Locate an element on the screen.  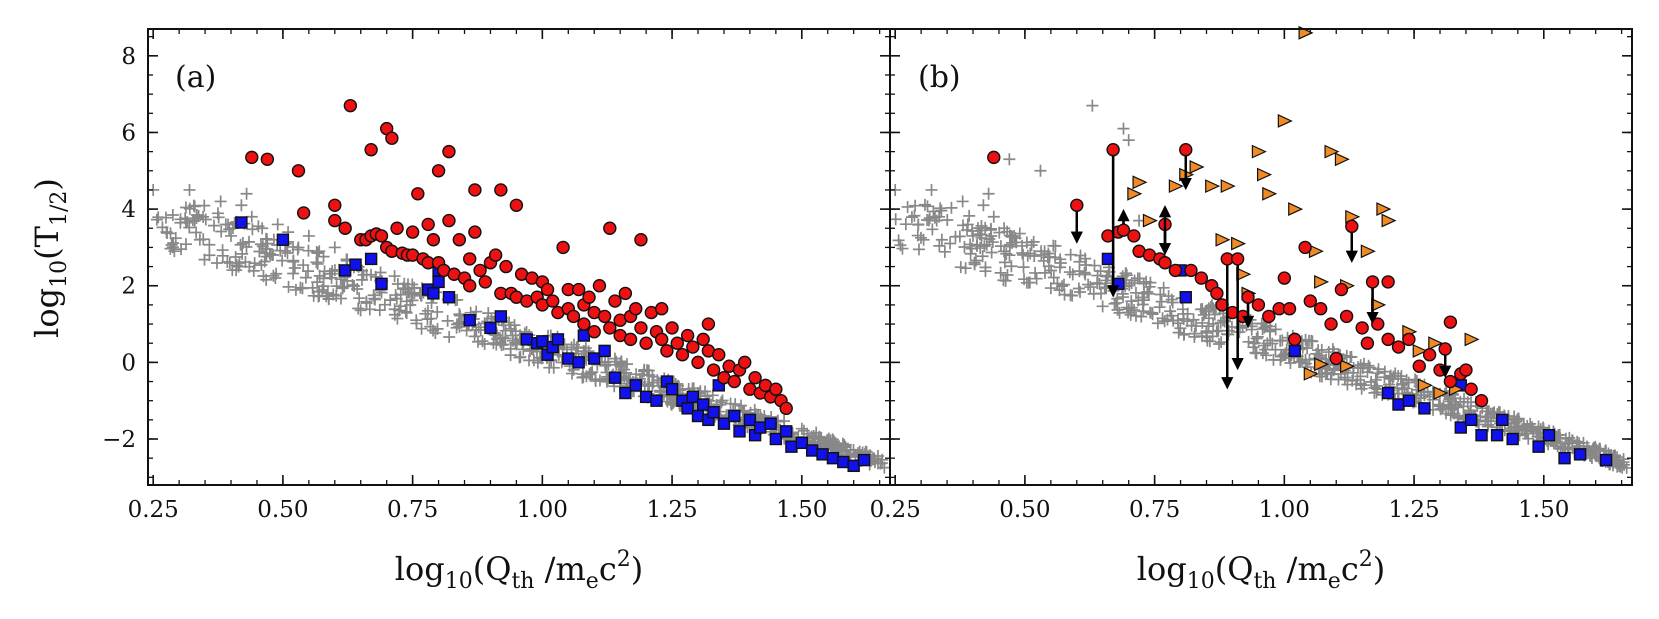
y-tick-label: 6 is located at coordinates (128, 133).